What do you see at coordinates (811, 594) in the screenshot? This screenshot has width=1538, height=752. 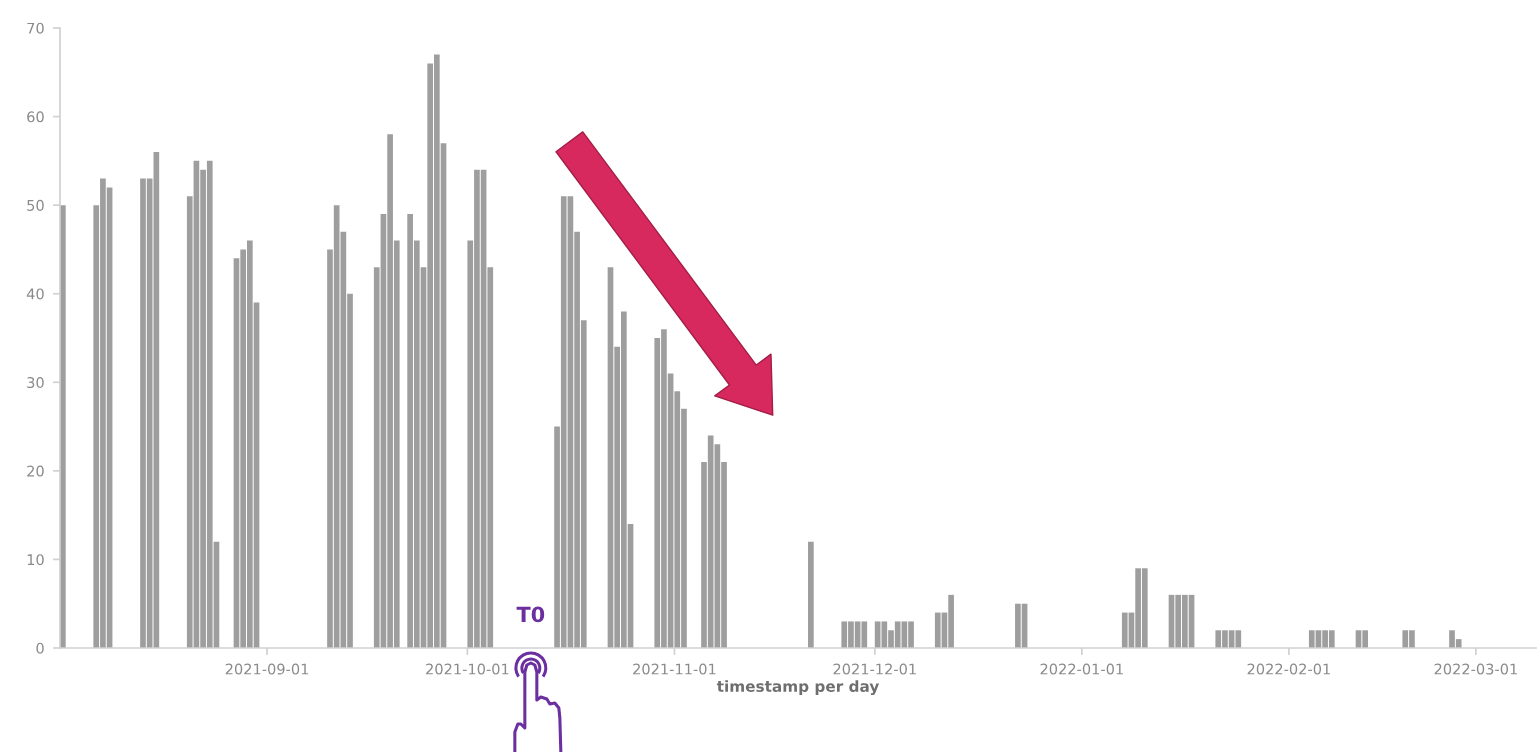 I see `bar` at bounding box center [811, 594].